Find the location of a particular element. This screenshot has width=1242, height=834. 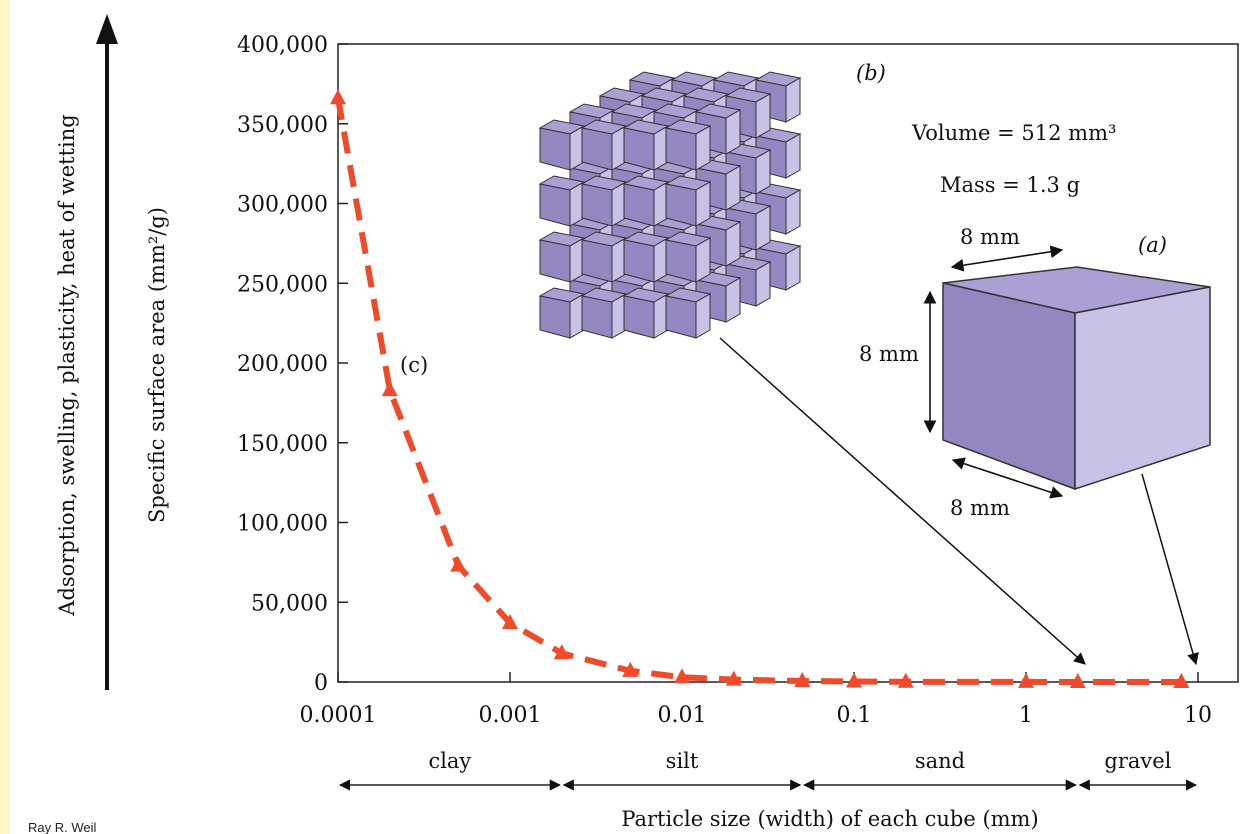

size-class-silt-label: silt is located at coordinates (682, 761).